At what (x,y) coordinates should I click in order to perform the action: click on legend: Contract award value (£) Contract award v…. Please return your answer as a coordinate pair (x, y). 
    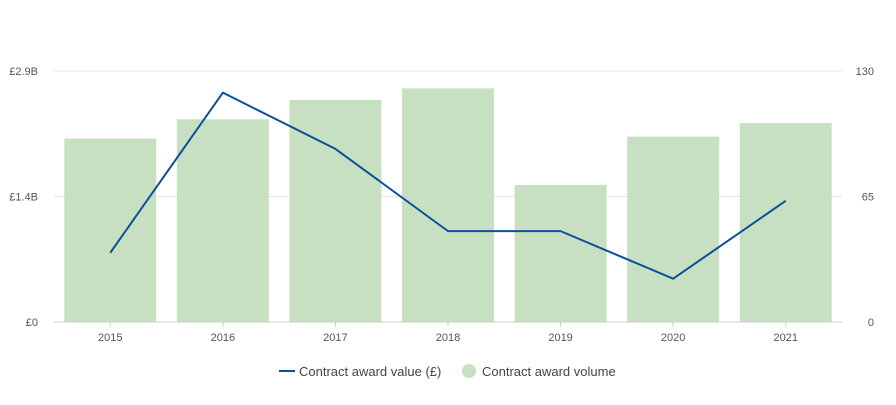
    Looking at the image, I should click on (447, 371).